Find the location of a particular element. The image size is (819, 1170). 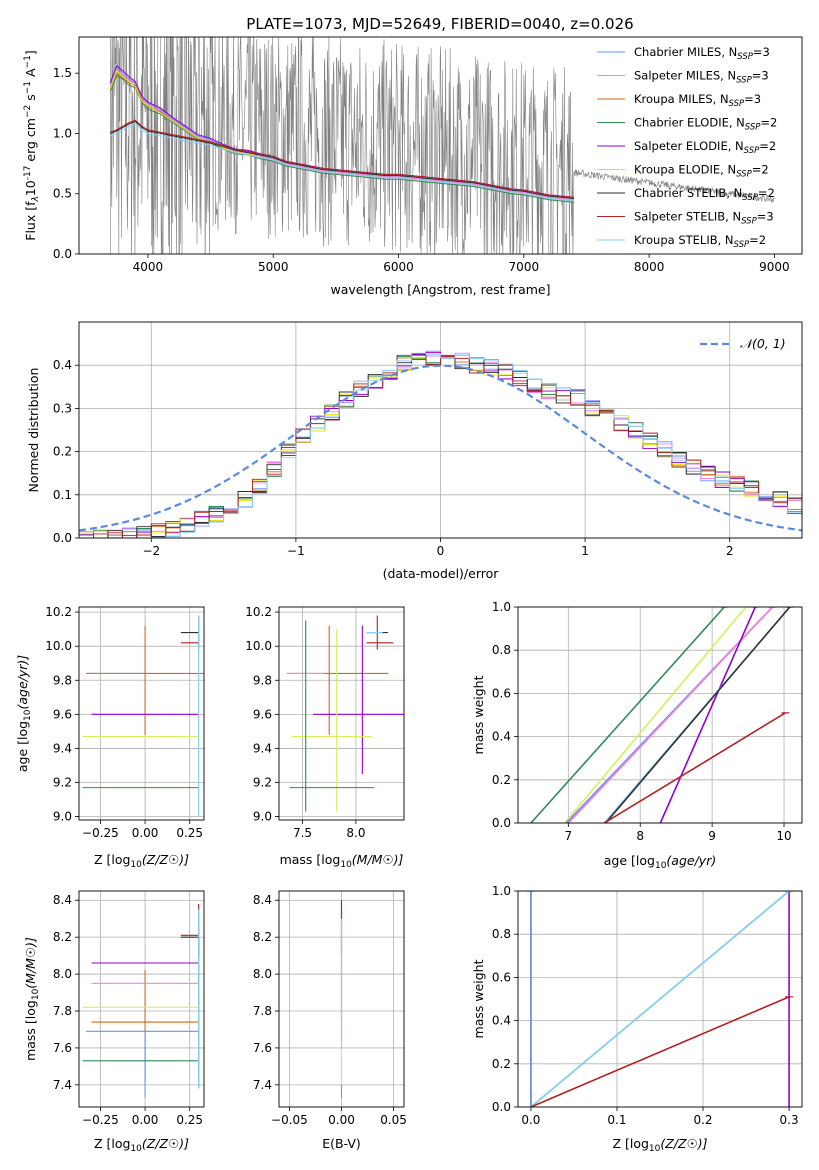

y-tick-label: 9.2 is located at coordinates (62, 783).